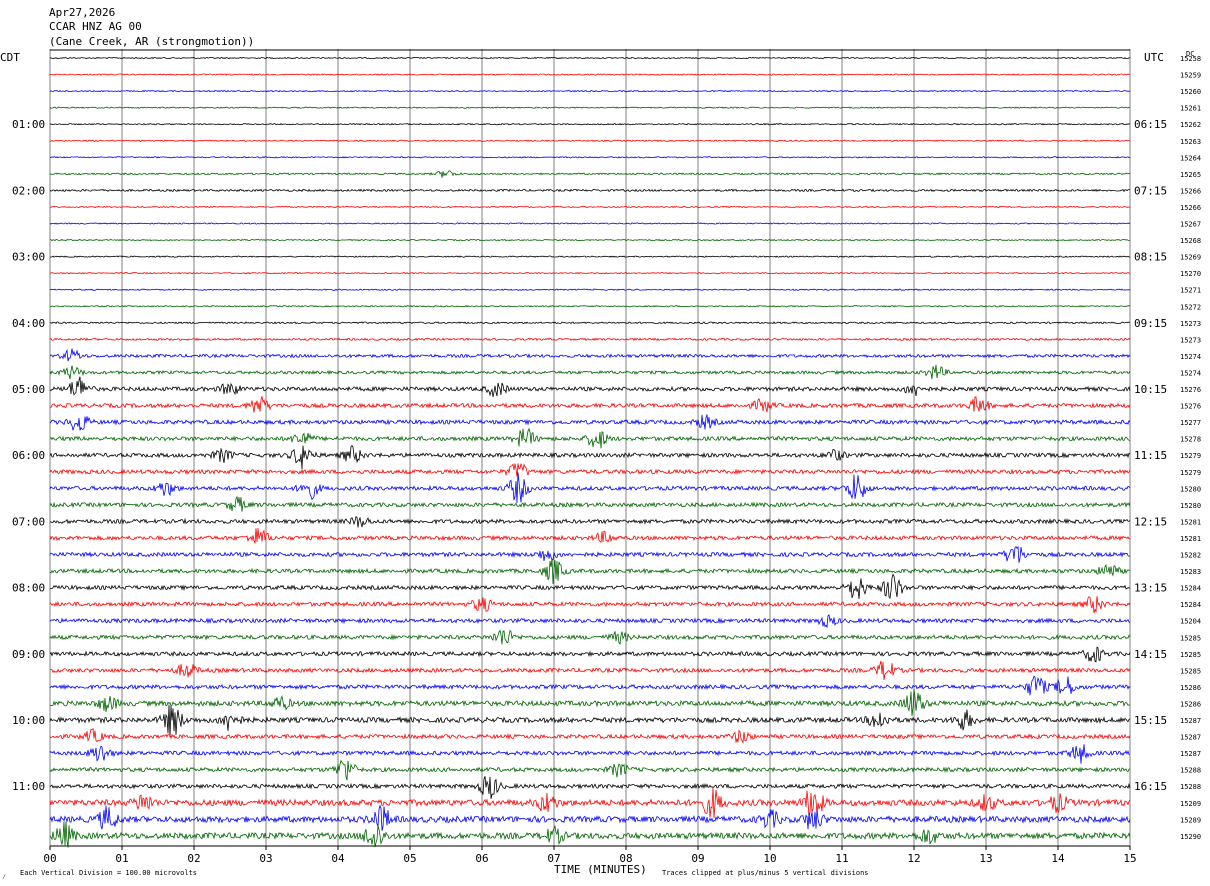 Image resolution: width=1210 pixels, height=886 pixels. What do you see at coordinates (590, 855) in the screenshot?
I see `x-axis-ticks: 00 01 02 03 04 05 06 07 08 09 10 11 12 13 14 15` at bounding box center [590, 855].